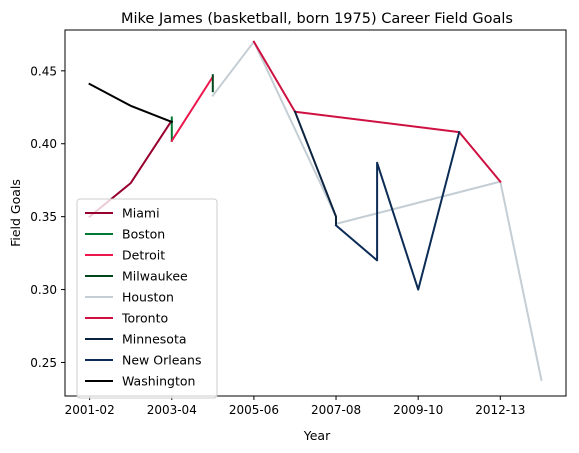 The image size is (579, 453). I want to click on y-tick-label: 0.30, so click(43, 290).